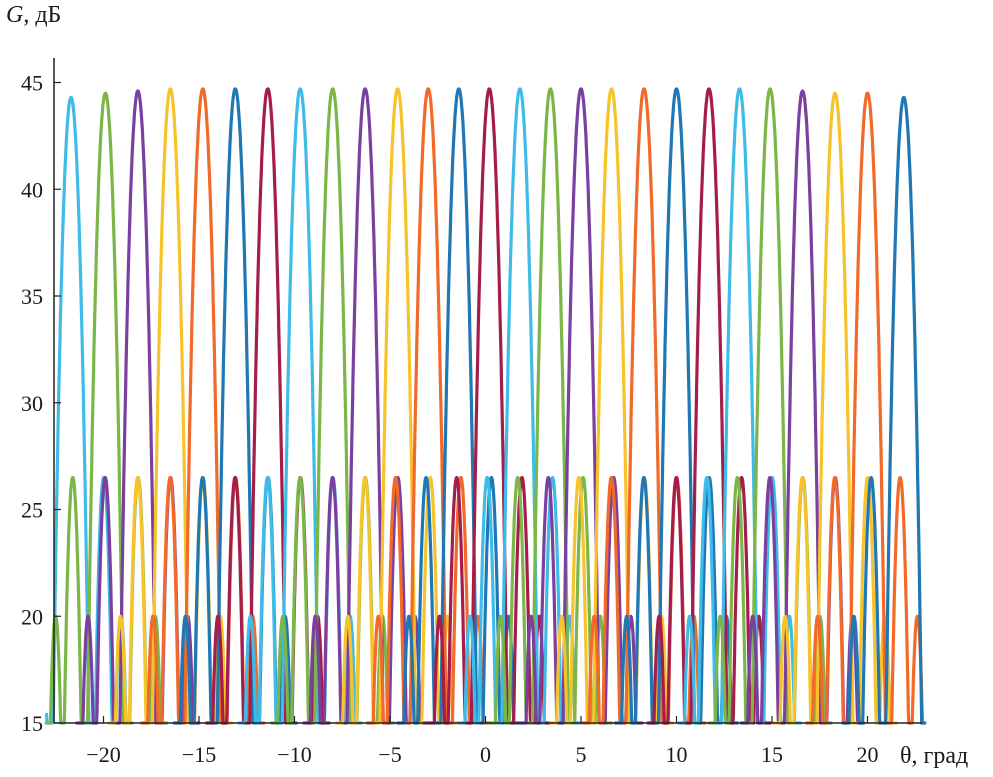  I want to click on x-tick-label: 0, so click(485, 754).